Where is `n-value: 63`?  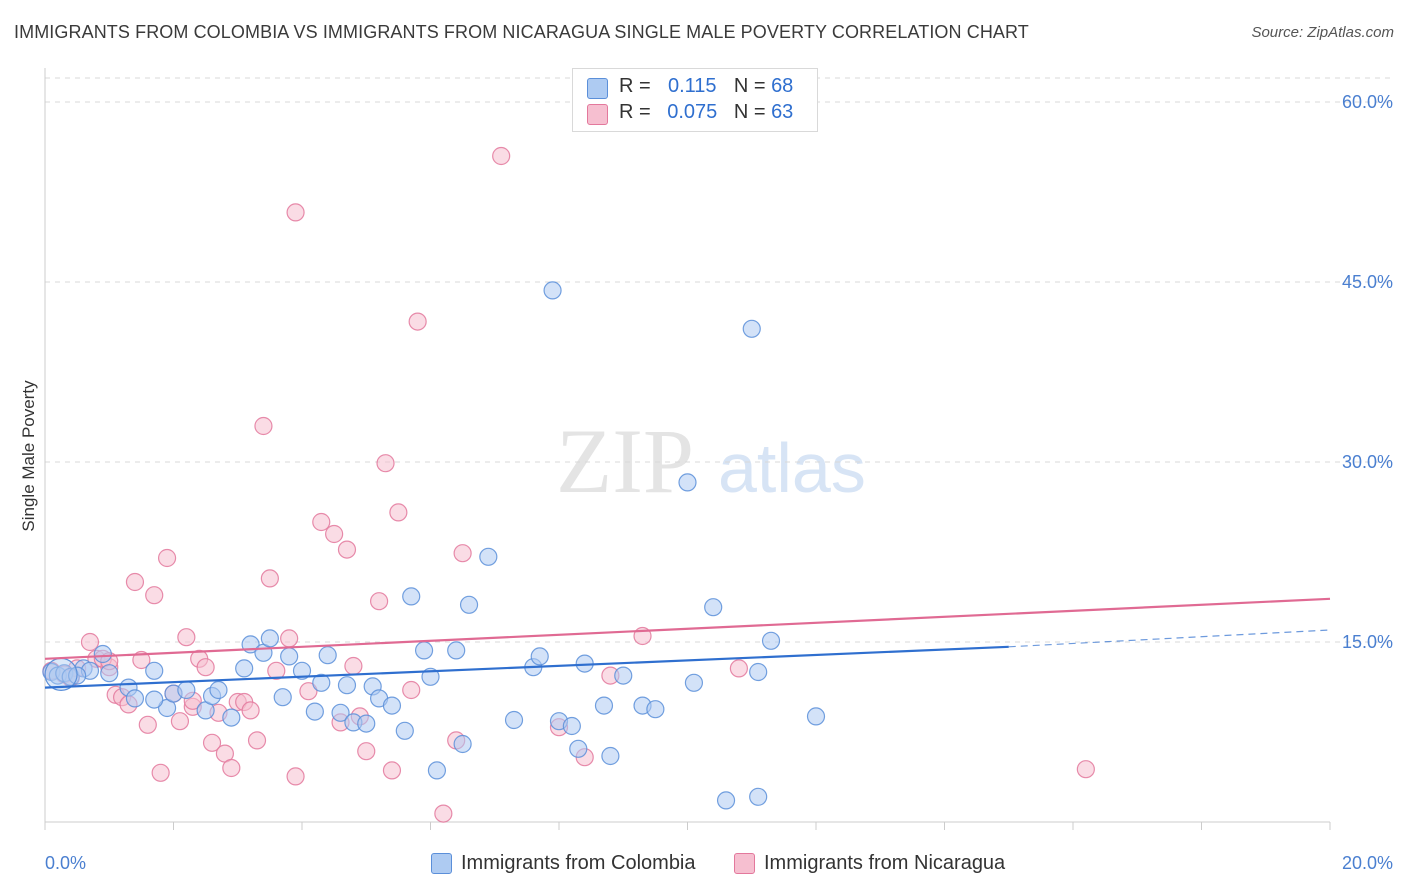
n-value: 63 is located at coordinates (782, 112).